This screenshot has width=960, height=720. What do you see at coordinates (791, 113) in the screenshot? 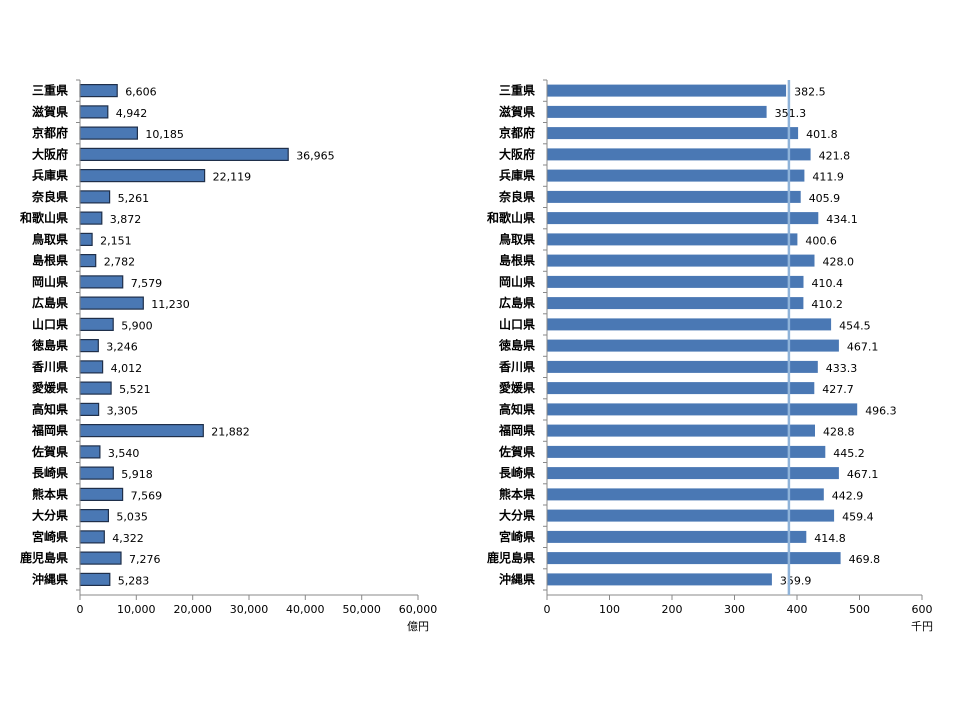
I see `value-label: 351.3` at bounding box center [791, 113].